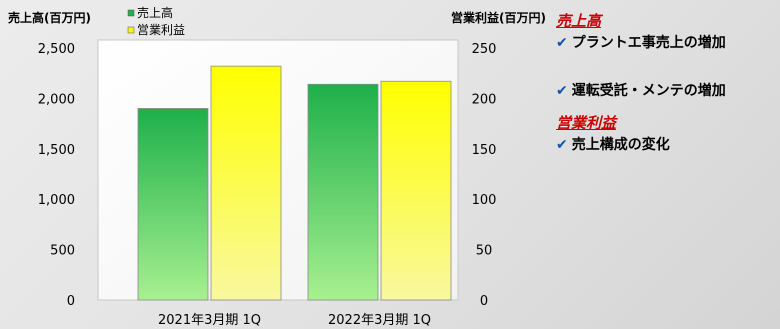 The height and width of the screenshot is (329, 780). Describe the element at coordinates (56, 150) in the screenshot. I see `left-tick-label: 1,500` at that location.